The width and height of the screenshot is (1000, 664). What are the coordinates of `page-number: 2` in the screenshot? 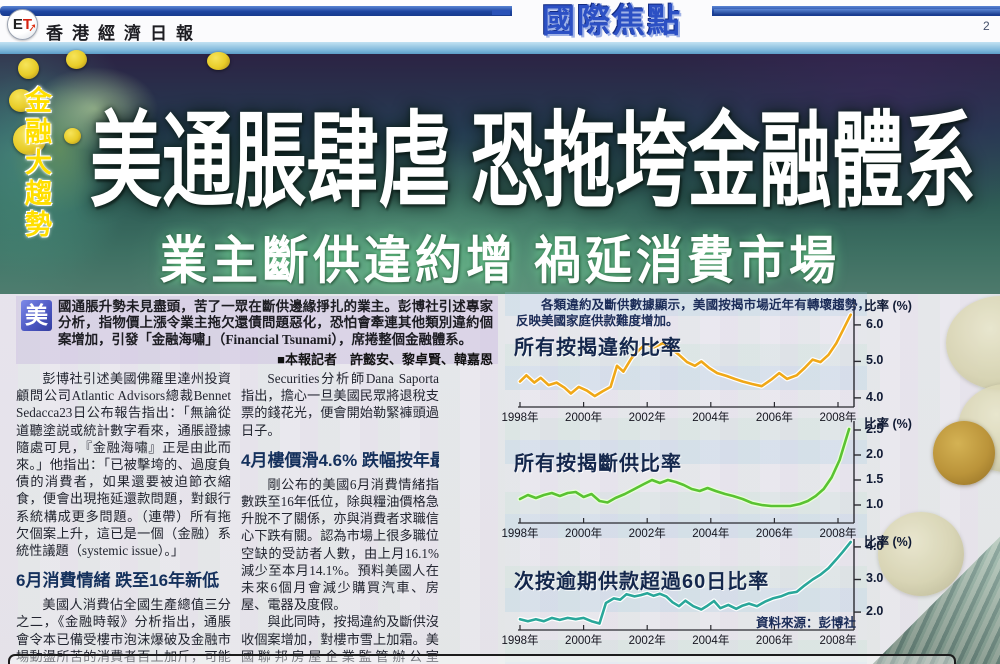 It's located at (986, 26).